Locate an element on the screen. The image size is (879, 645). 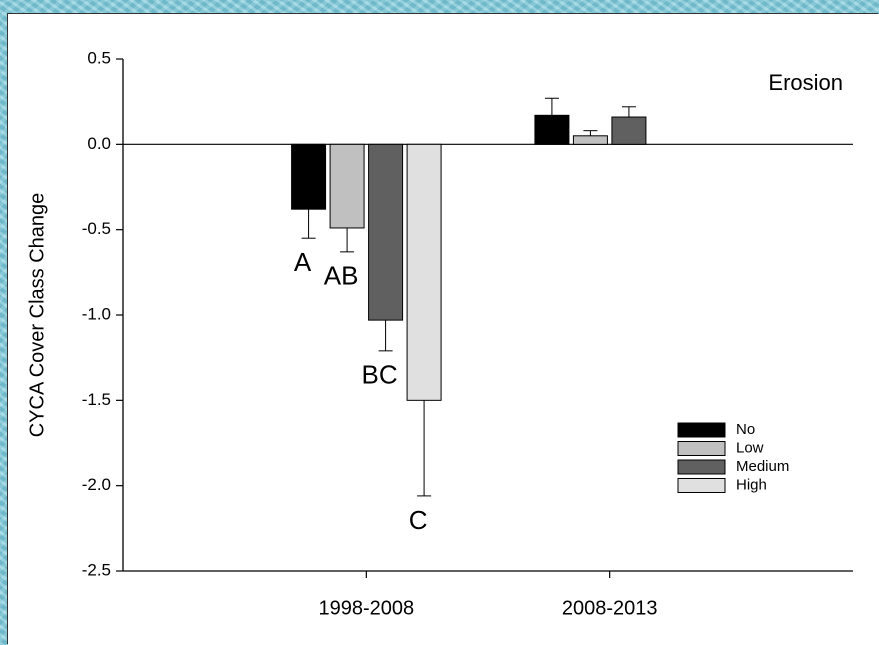
legend-label: High is located at coordinates (751, 484).